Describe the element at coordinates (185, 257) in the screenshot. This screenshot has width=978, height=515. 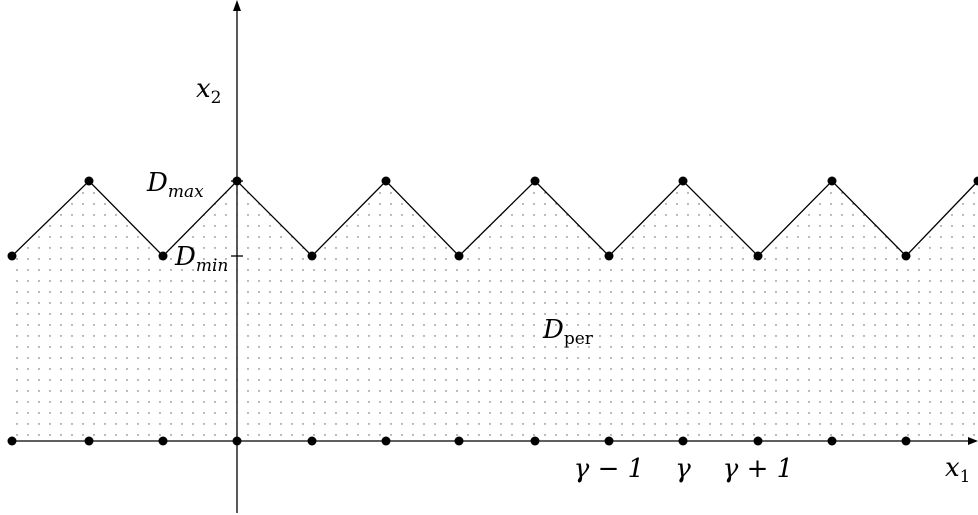
I see `dmin-label-main: D` at that location.